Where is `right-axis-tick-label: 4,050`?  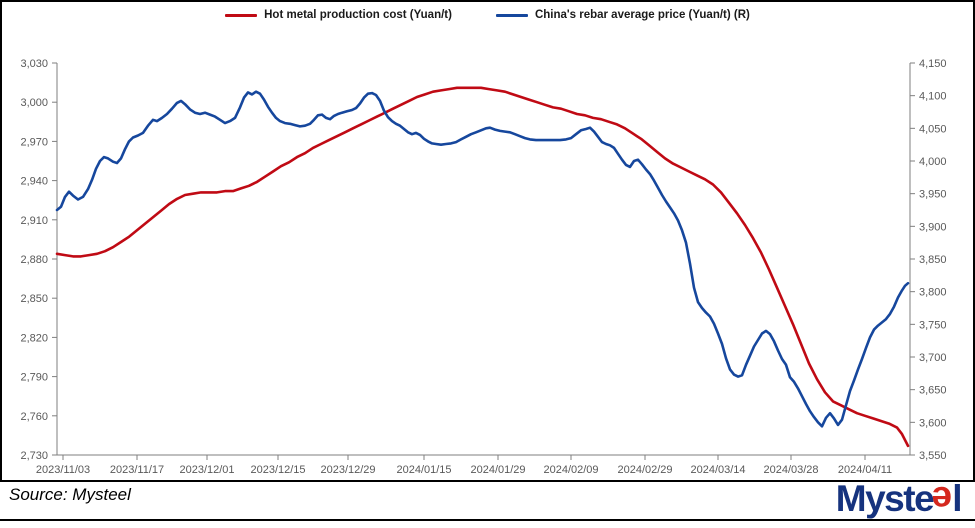 right-axis-tick-label: 4,050 is located at coordinates (933, 129).